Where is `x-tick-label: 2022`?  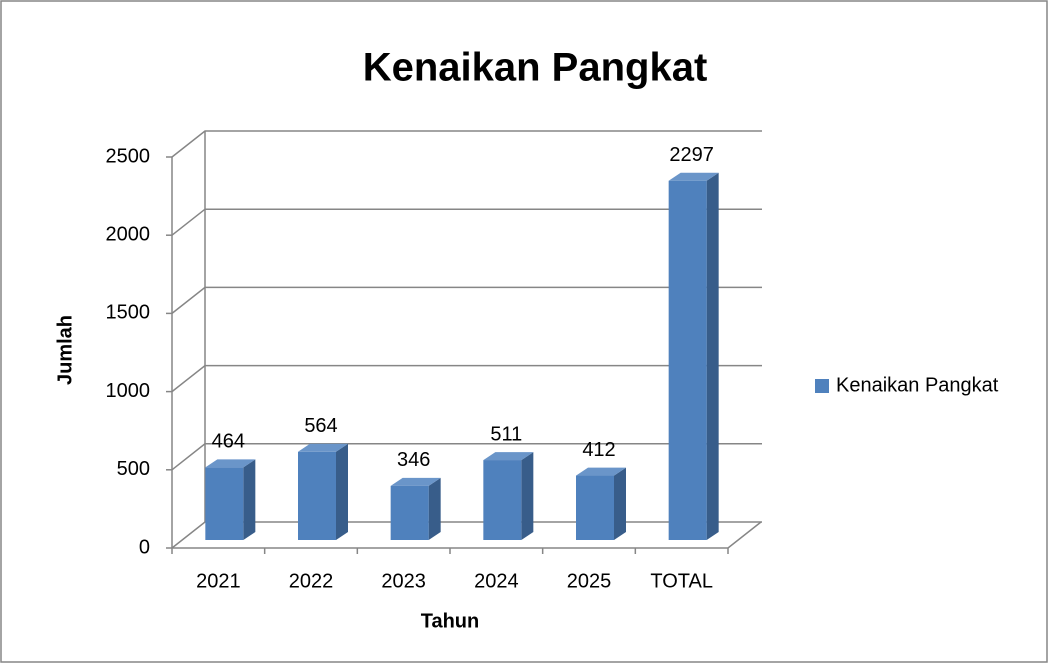 x-tick-label: 2022 is located at coordinates (311, 581).